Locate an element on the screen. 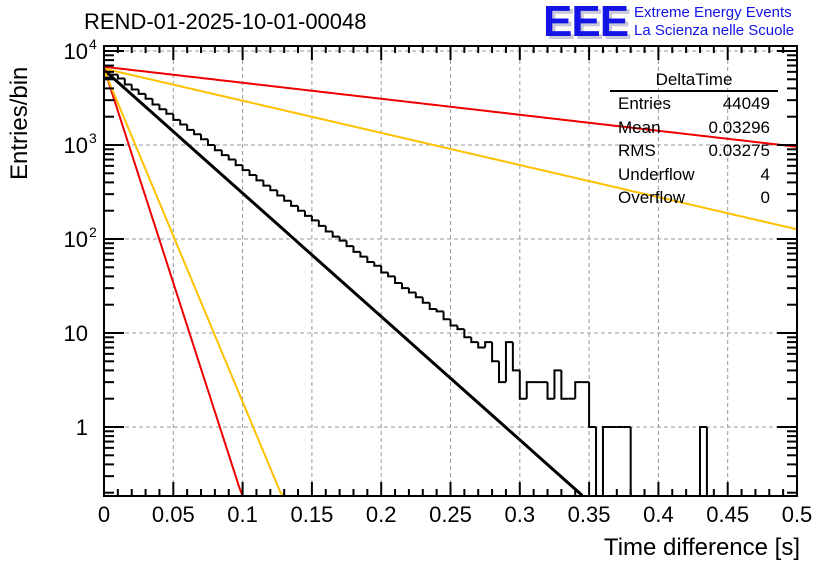  stats-title: DeltaTime is located at coordinates (694, 81).